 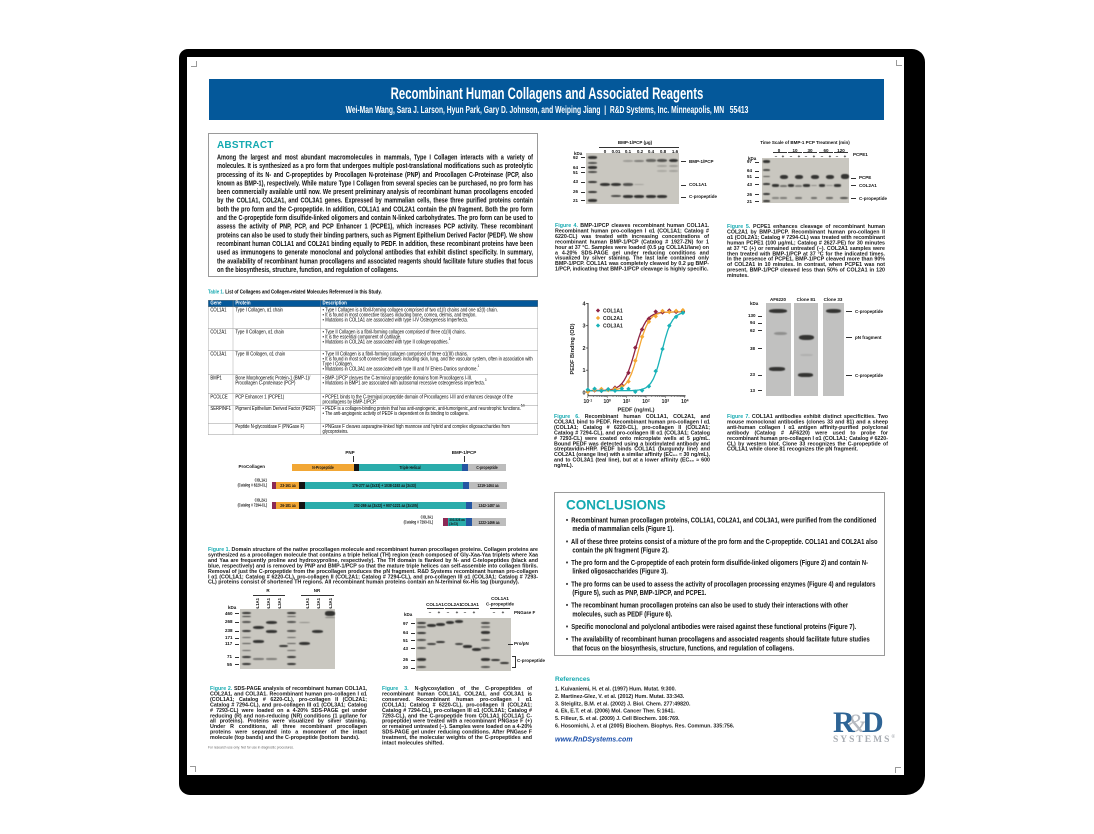 I want to click on svg-text: COL3A1, so click(x=613, y=327).